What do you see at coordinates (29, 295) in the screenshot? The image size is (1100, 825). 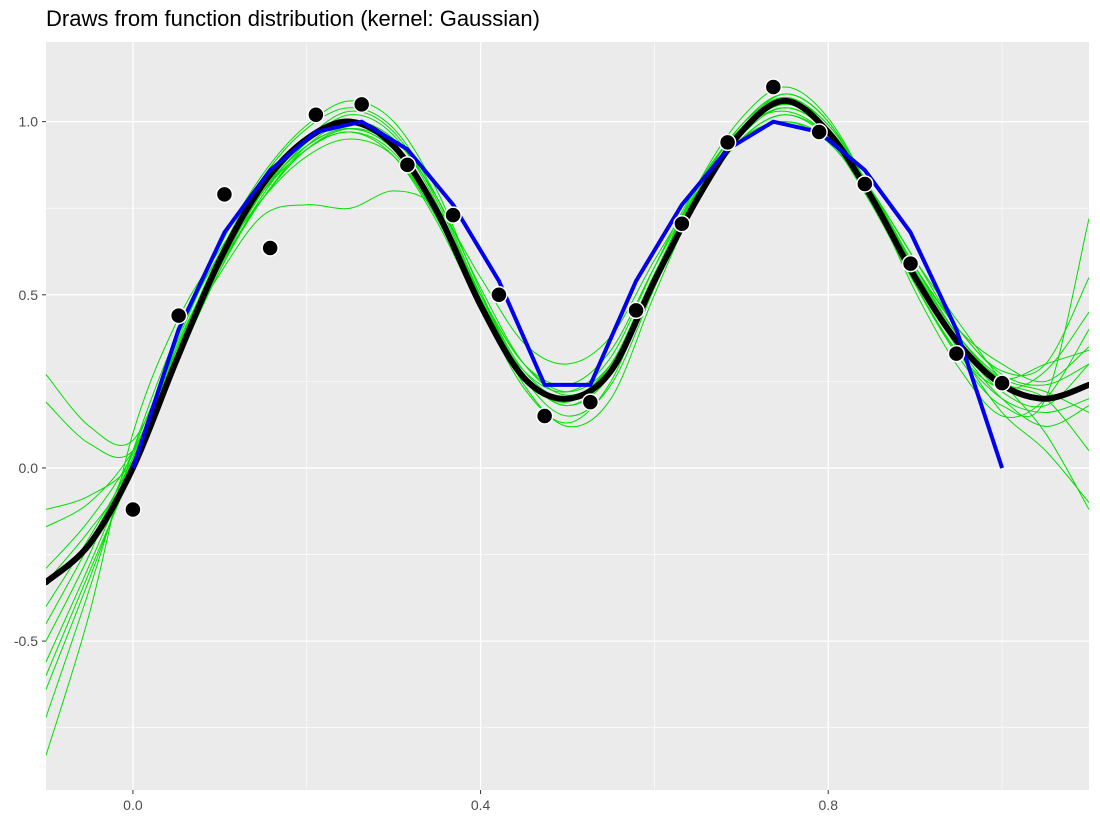 I see `y-tick-label: 0.5` at bounding box center [29, 295].